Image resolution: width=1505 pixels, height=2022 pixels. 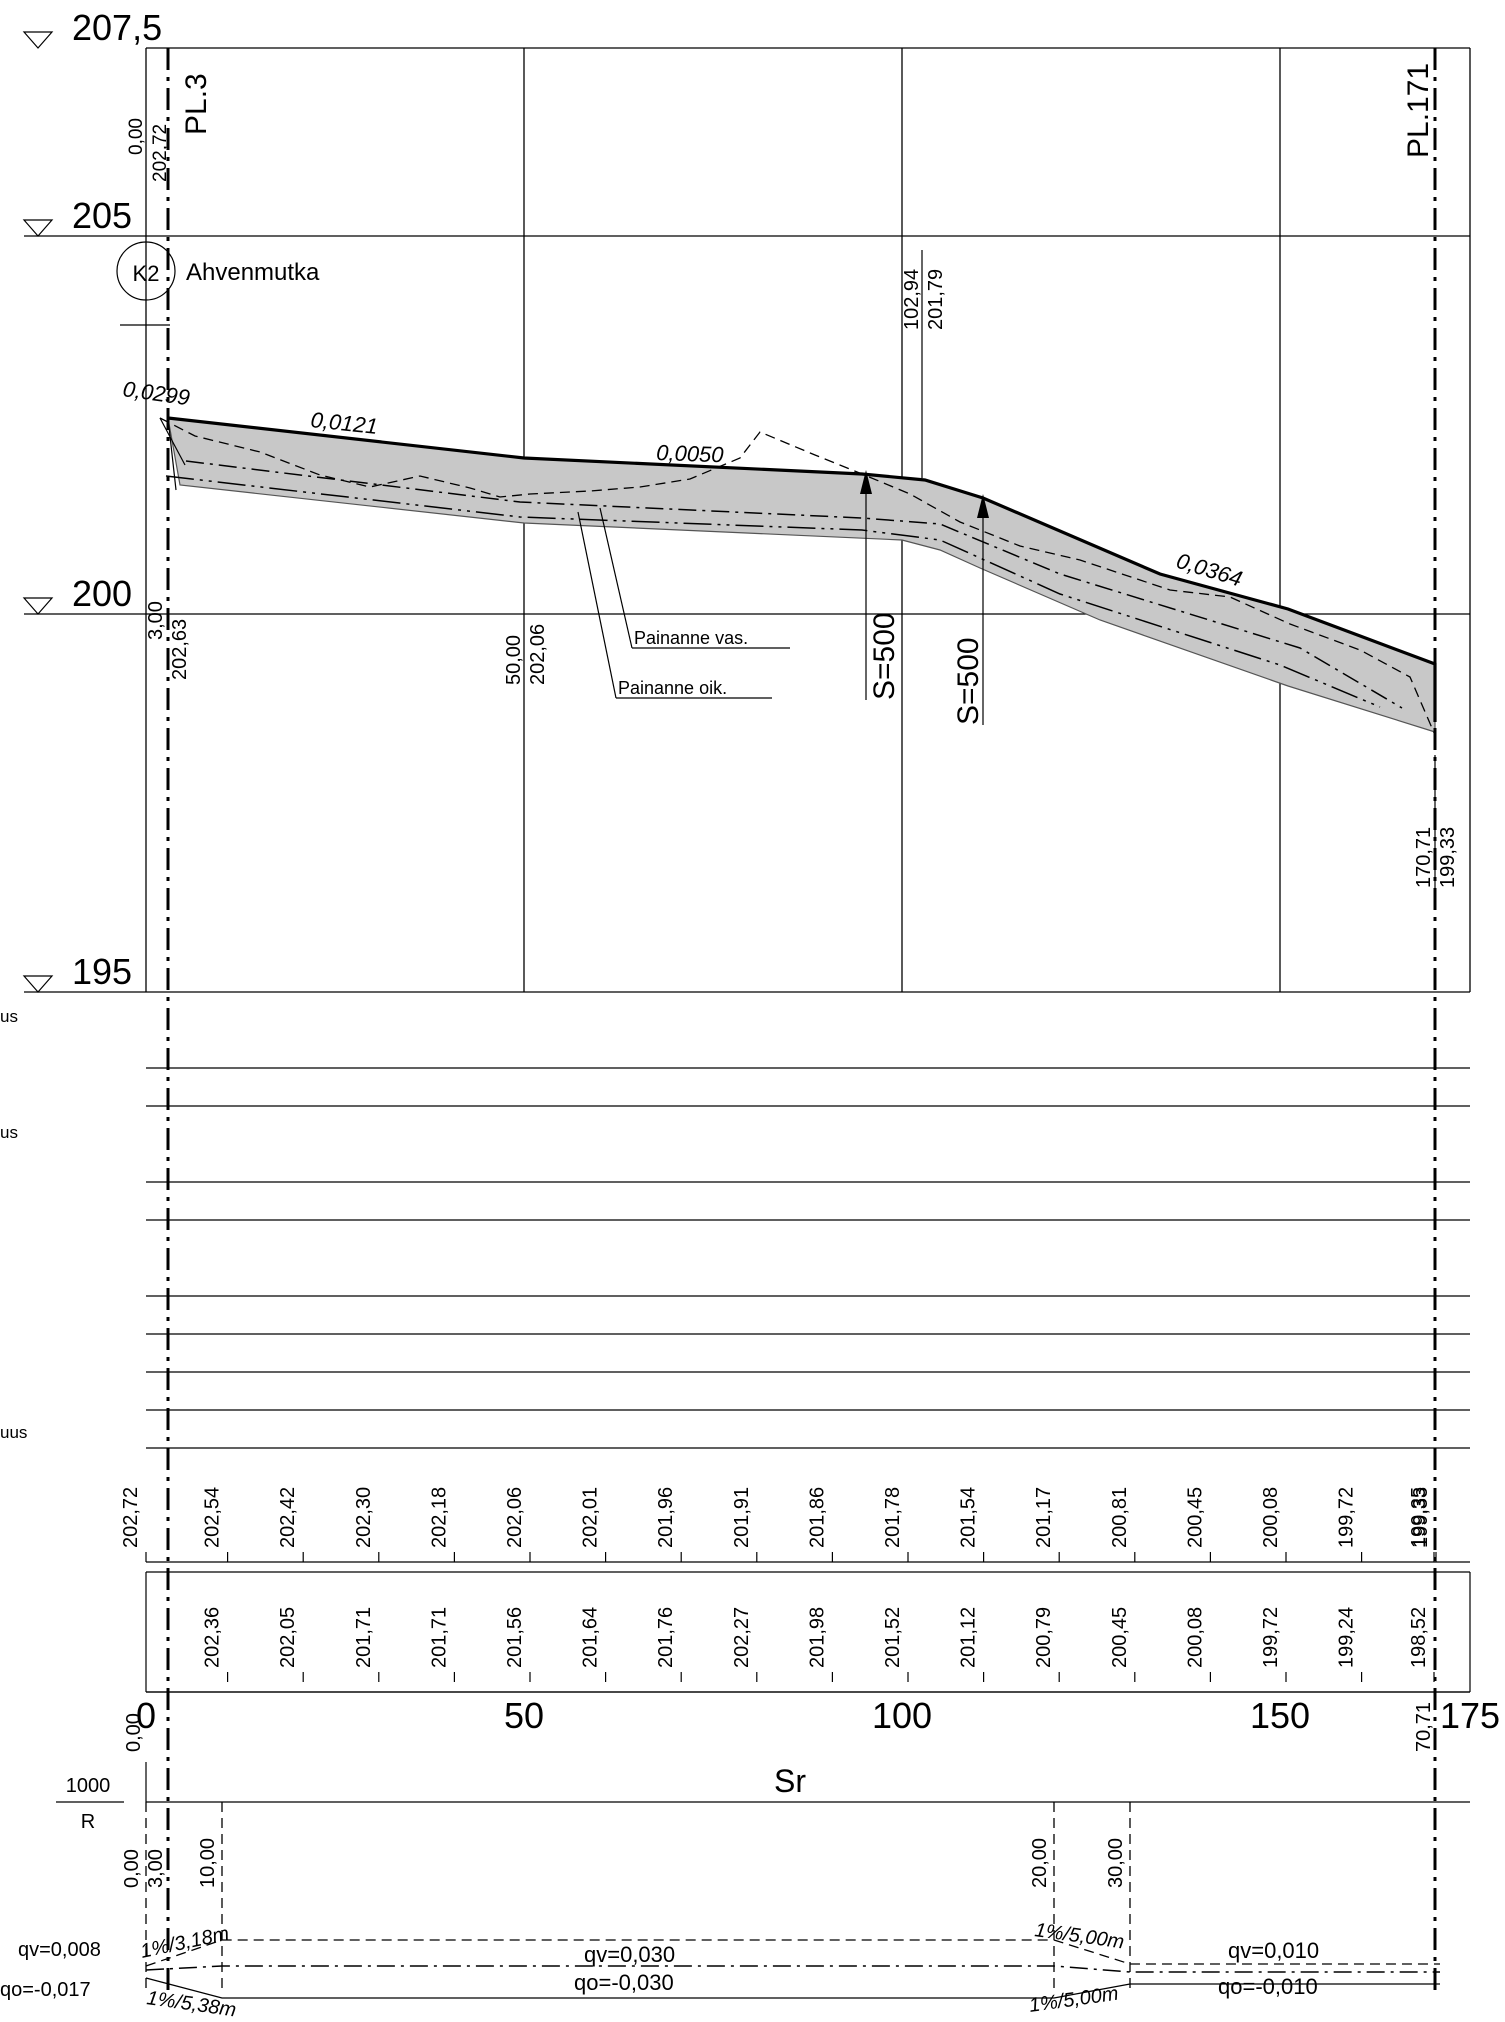 What do you see at coordinates (902, 1715) in the screenshot?
I see `axis-label-100: 100` at bounding box center [902, 1715].